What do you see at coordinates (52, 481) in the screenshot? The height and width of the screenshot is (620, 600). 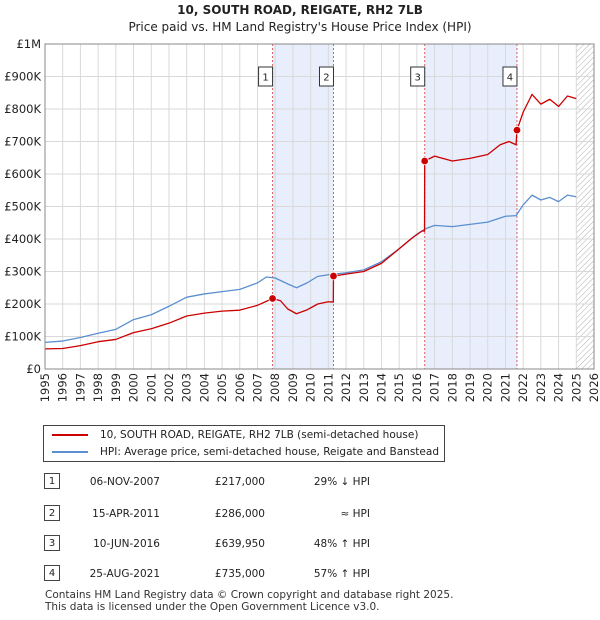 I see `sale-number-badge: 1` at bounding box center [52, 481].